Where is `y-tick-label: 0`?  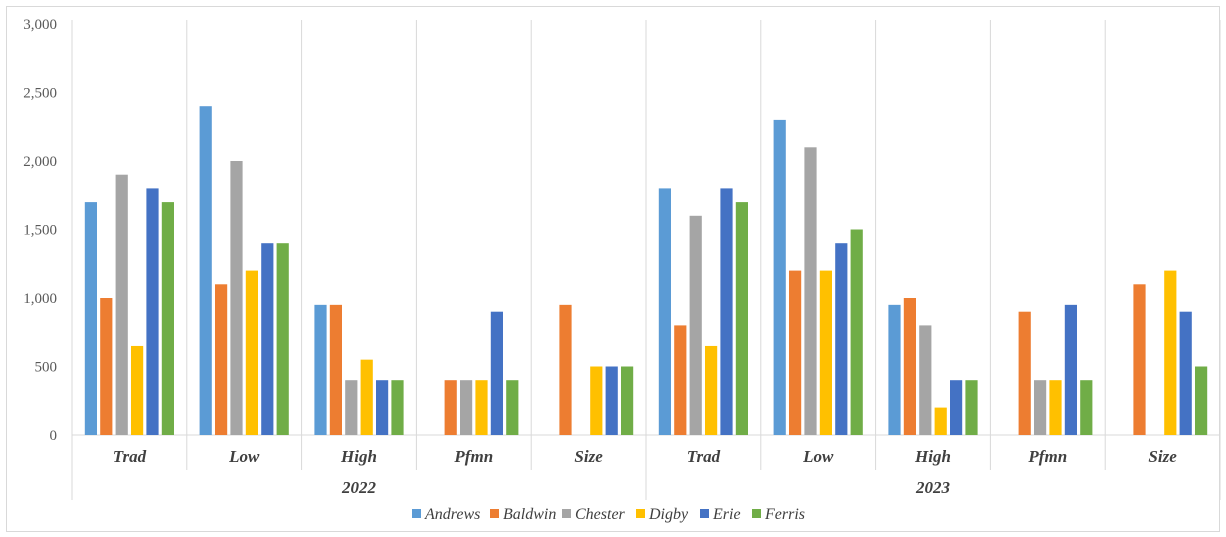 y-tick-label: 0 is located at coordinates (54, 436).